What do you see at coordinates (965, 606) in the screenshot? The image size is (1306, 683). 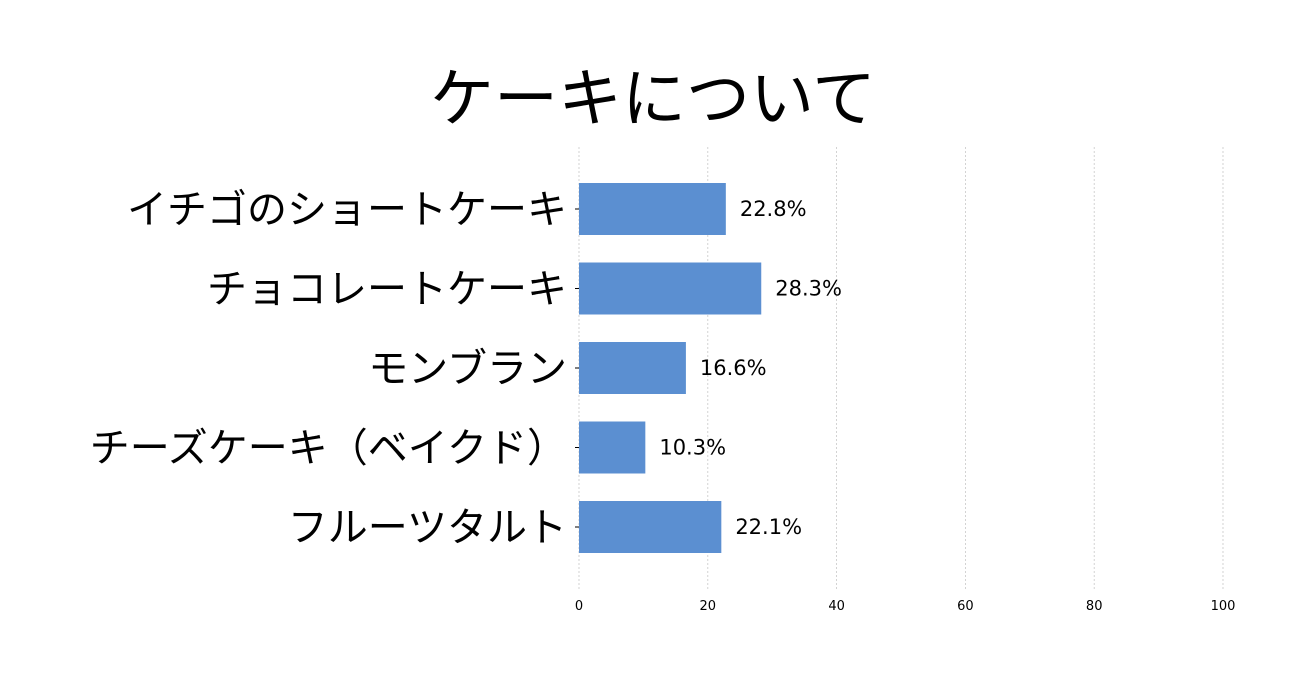 I see `x-tick-label: 60` at bounding box center [965, 606].